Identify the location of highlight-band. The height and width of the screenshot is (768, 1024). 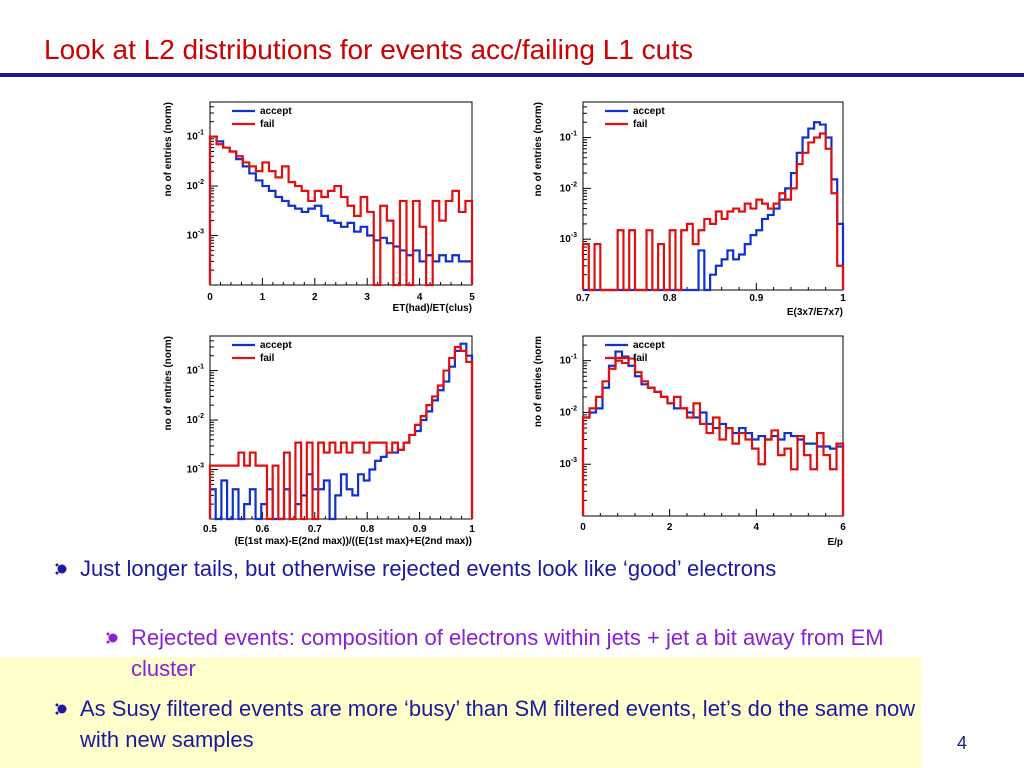
(460, 712).